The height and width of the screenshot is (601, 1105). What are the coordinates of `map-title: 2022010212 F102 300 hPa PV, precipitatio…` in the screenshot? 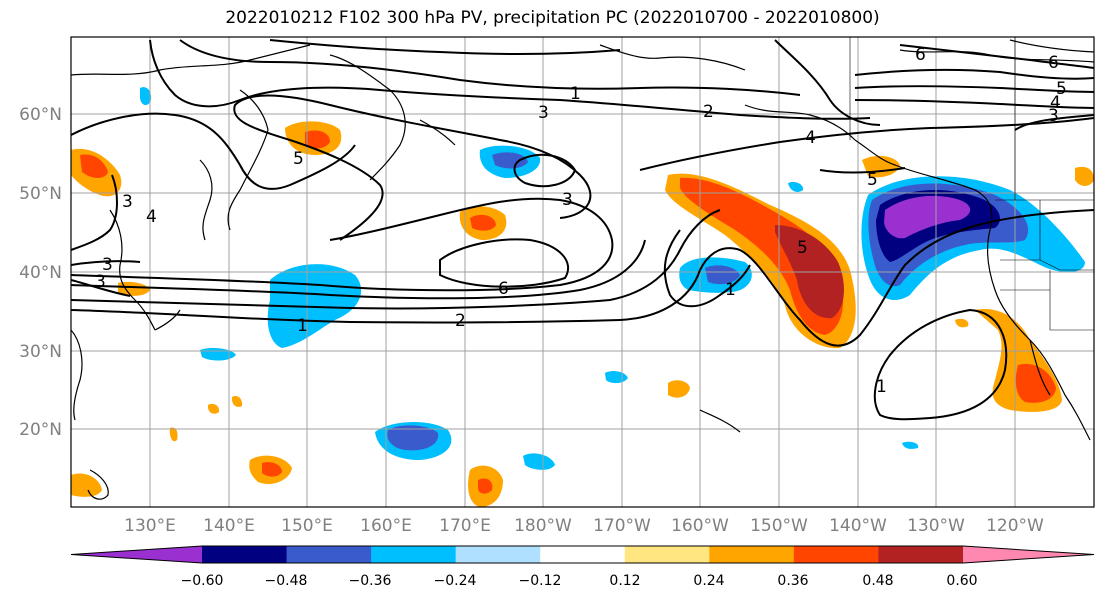 It's located at (552, 18).